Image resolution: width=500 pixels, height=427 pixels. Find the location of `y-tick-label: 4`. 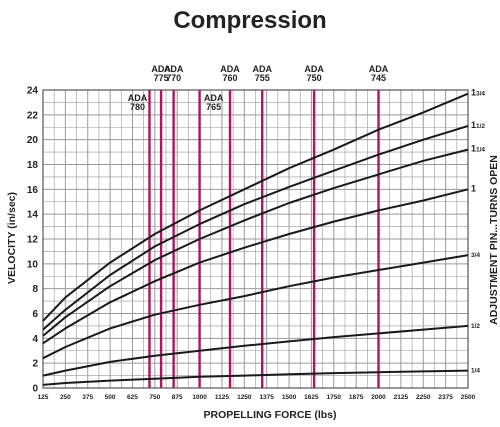

y-tick-label: 4 is located at coordinates (35, 339).